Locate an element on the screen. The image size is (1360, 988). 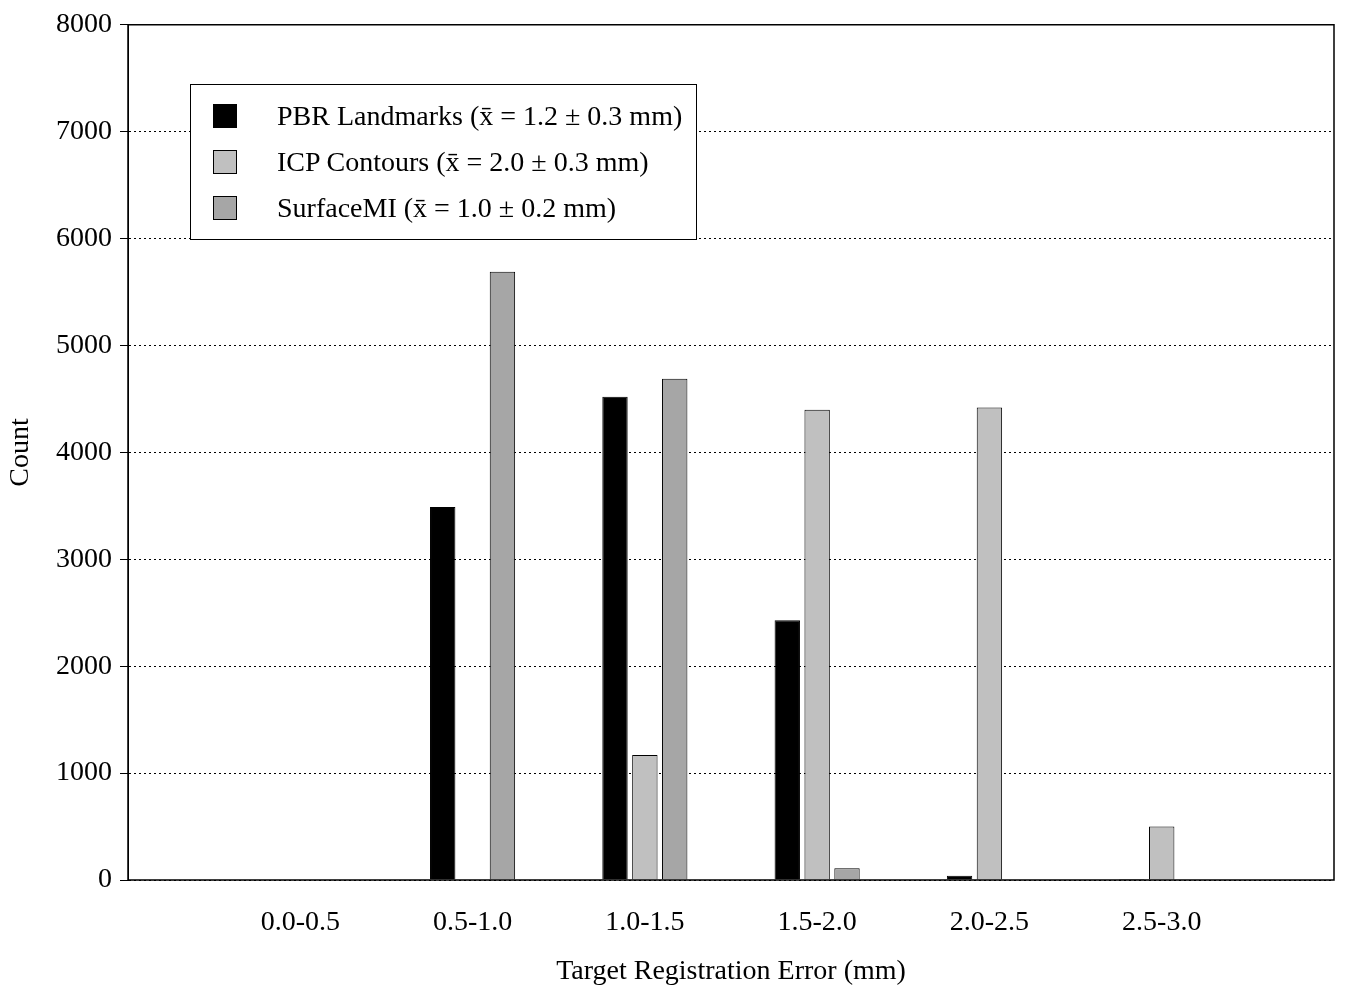
x-axis-title: Target Registration Error (mm) is located at coordinates (731, 969).